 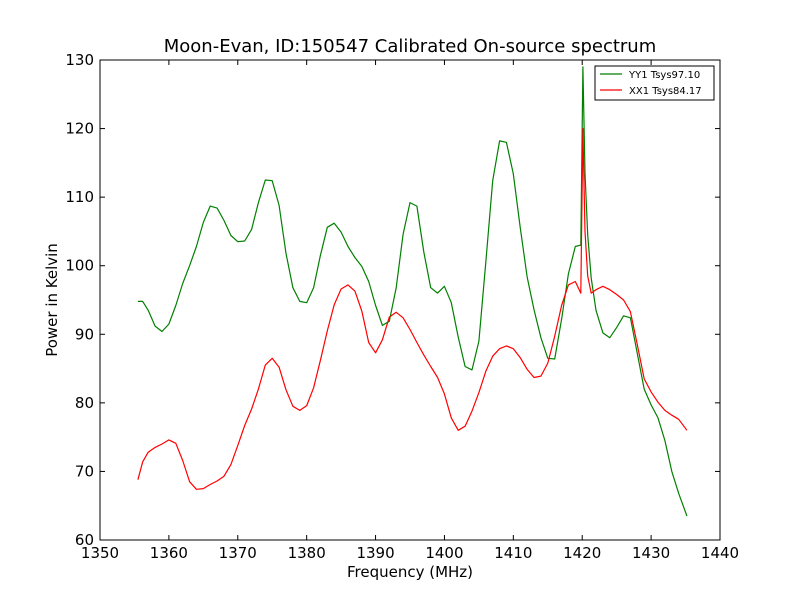 I want to click on legend-box, so click(x=654, y=83).